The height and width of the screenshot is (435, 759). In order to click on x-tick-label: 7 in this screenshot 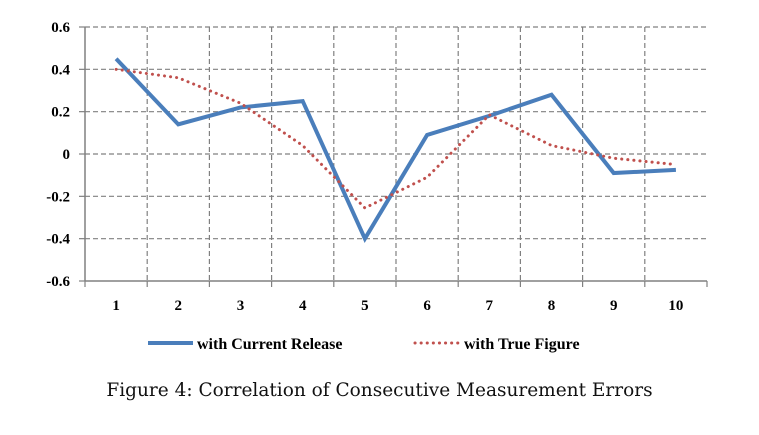, I will do `click(490, 306)`.